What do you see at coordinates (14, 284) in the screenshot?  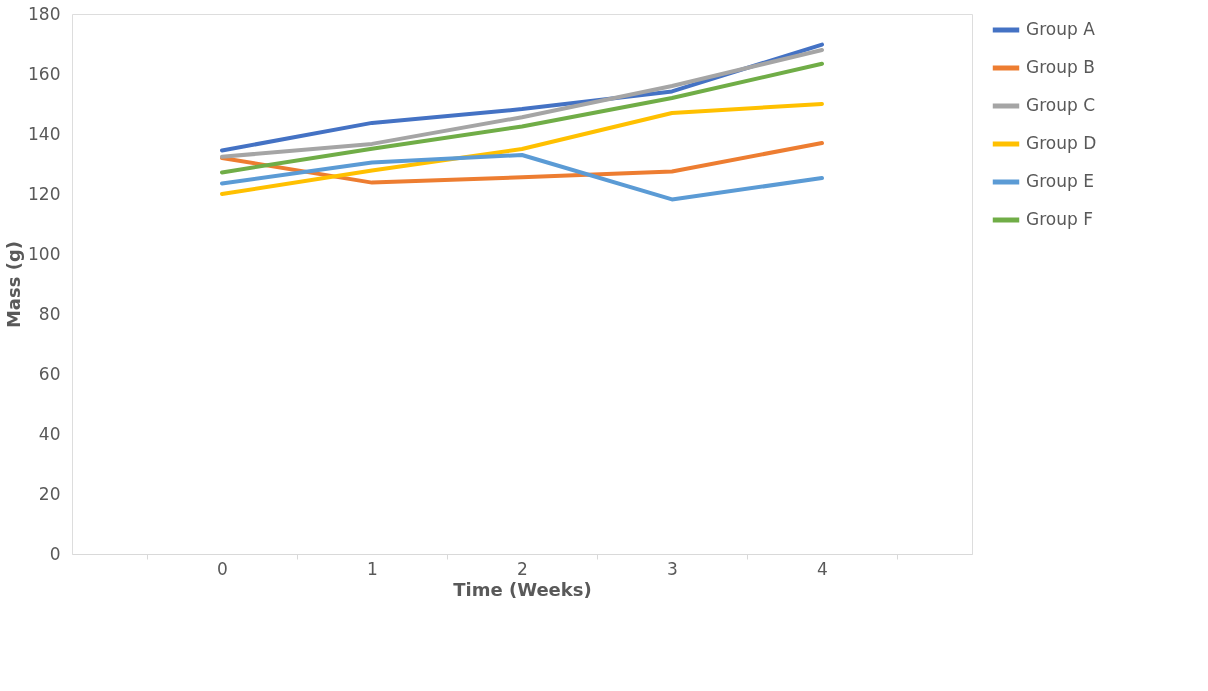 I see `y-axis-title: Mass (g)` at bounding box center [14, 284].